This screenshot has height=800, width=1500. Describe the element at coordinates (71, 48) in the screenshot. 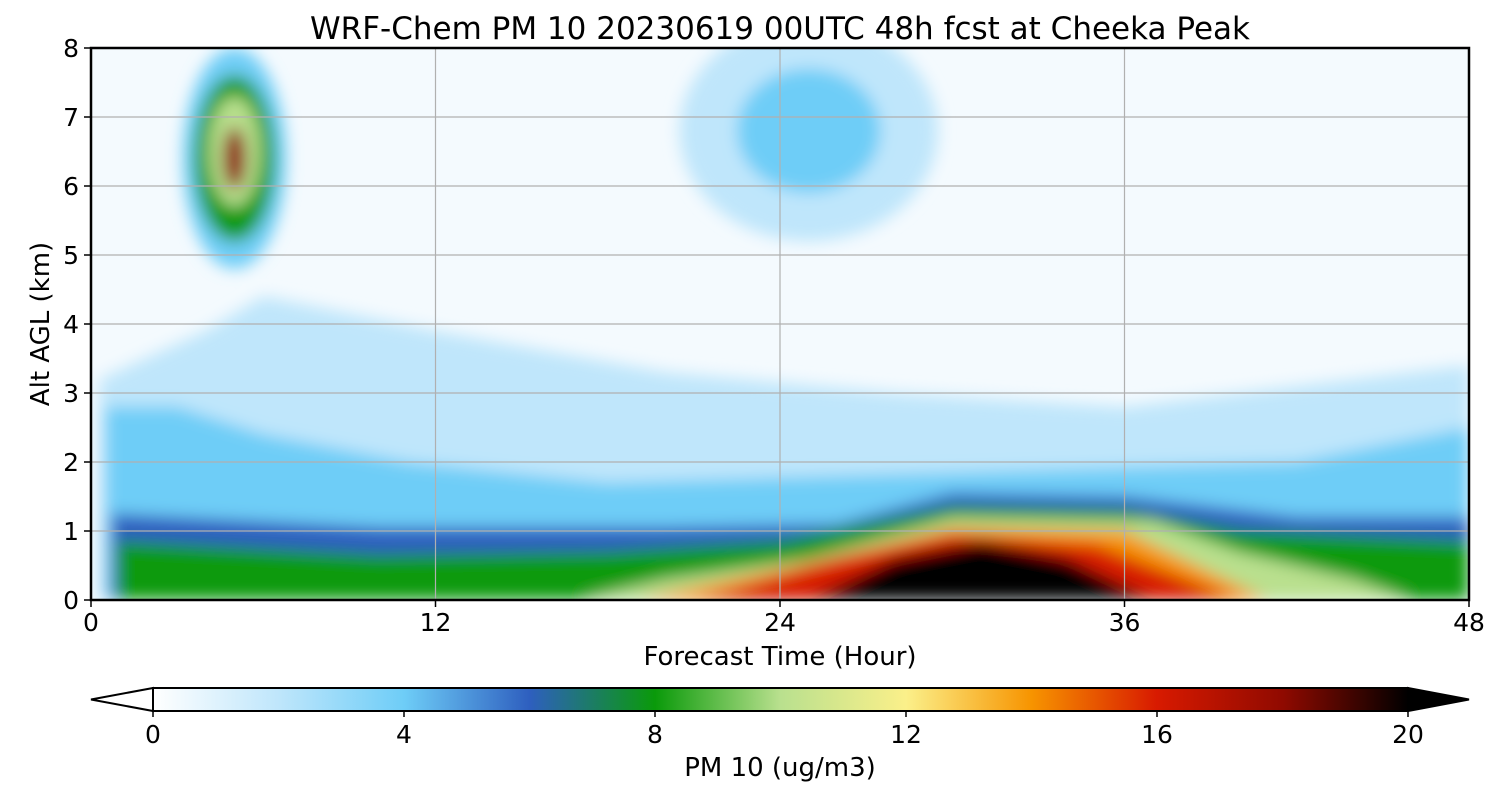

I see `y-tick-label: 8` at that location.